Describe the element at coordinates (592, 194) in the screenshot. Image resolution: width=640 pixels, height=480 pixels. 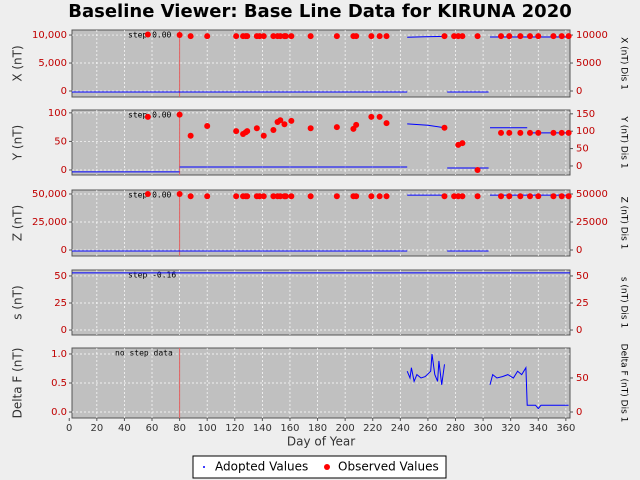
I see `y2-tick-label: 50000` at that location.